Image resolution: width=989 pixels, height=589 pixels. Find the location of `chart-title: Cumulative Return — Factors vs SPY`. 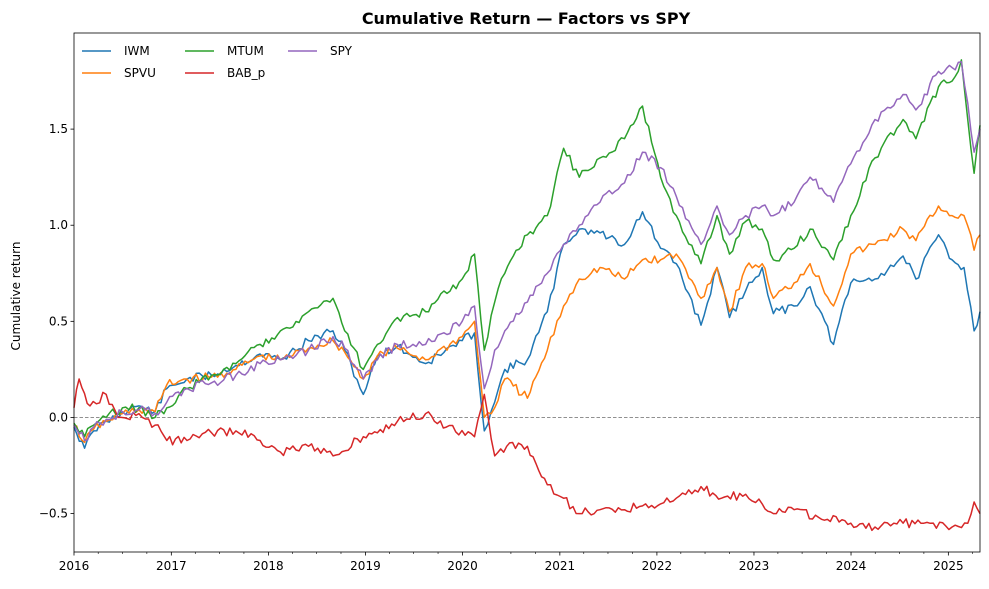

chart-title: Cumulative Return — Factors vs SPY is located at coordinates (526, 18).